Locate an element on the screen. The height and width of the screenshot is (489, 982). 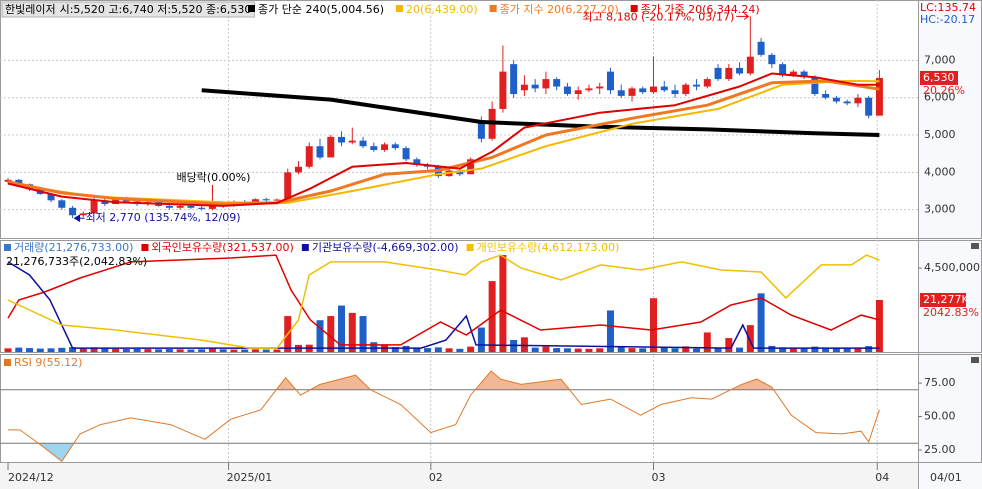
x-axis-area is located at coordinates (459, 476).